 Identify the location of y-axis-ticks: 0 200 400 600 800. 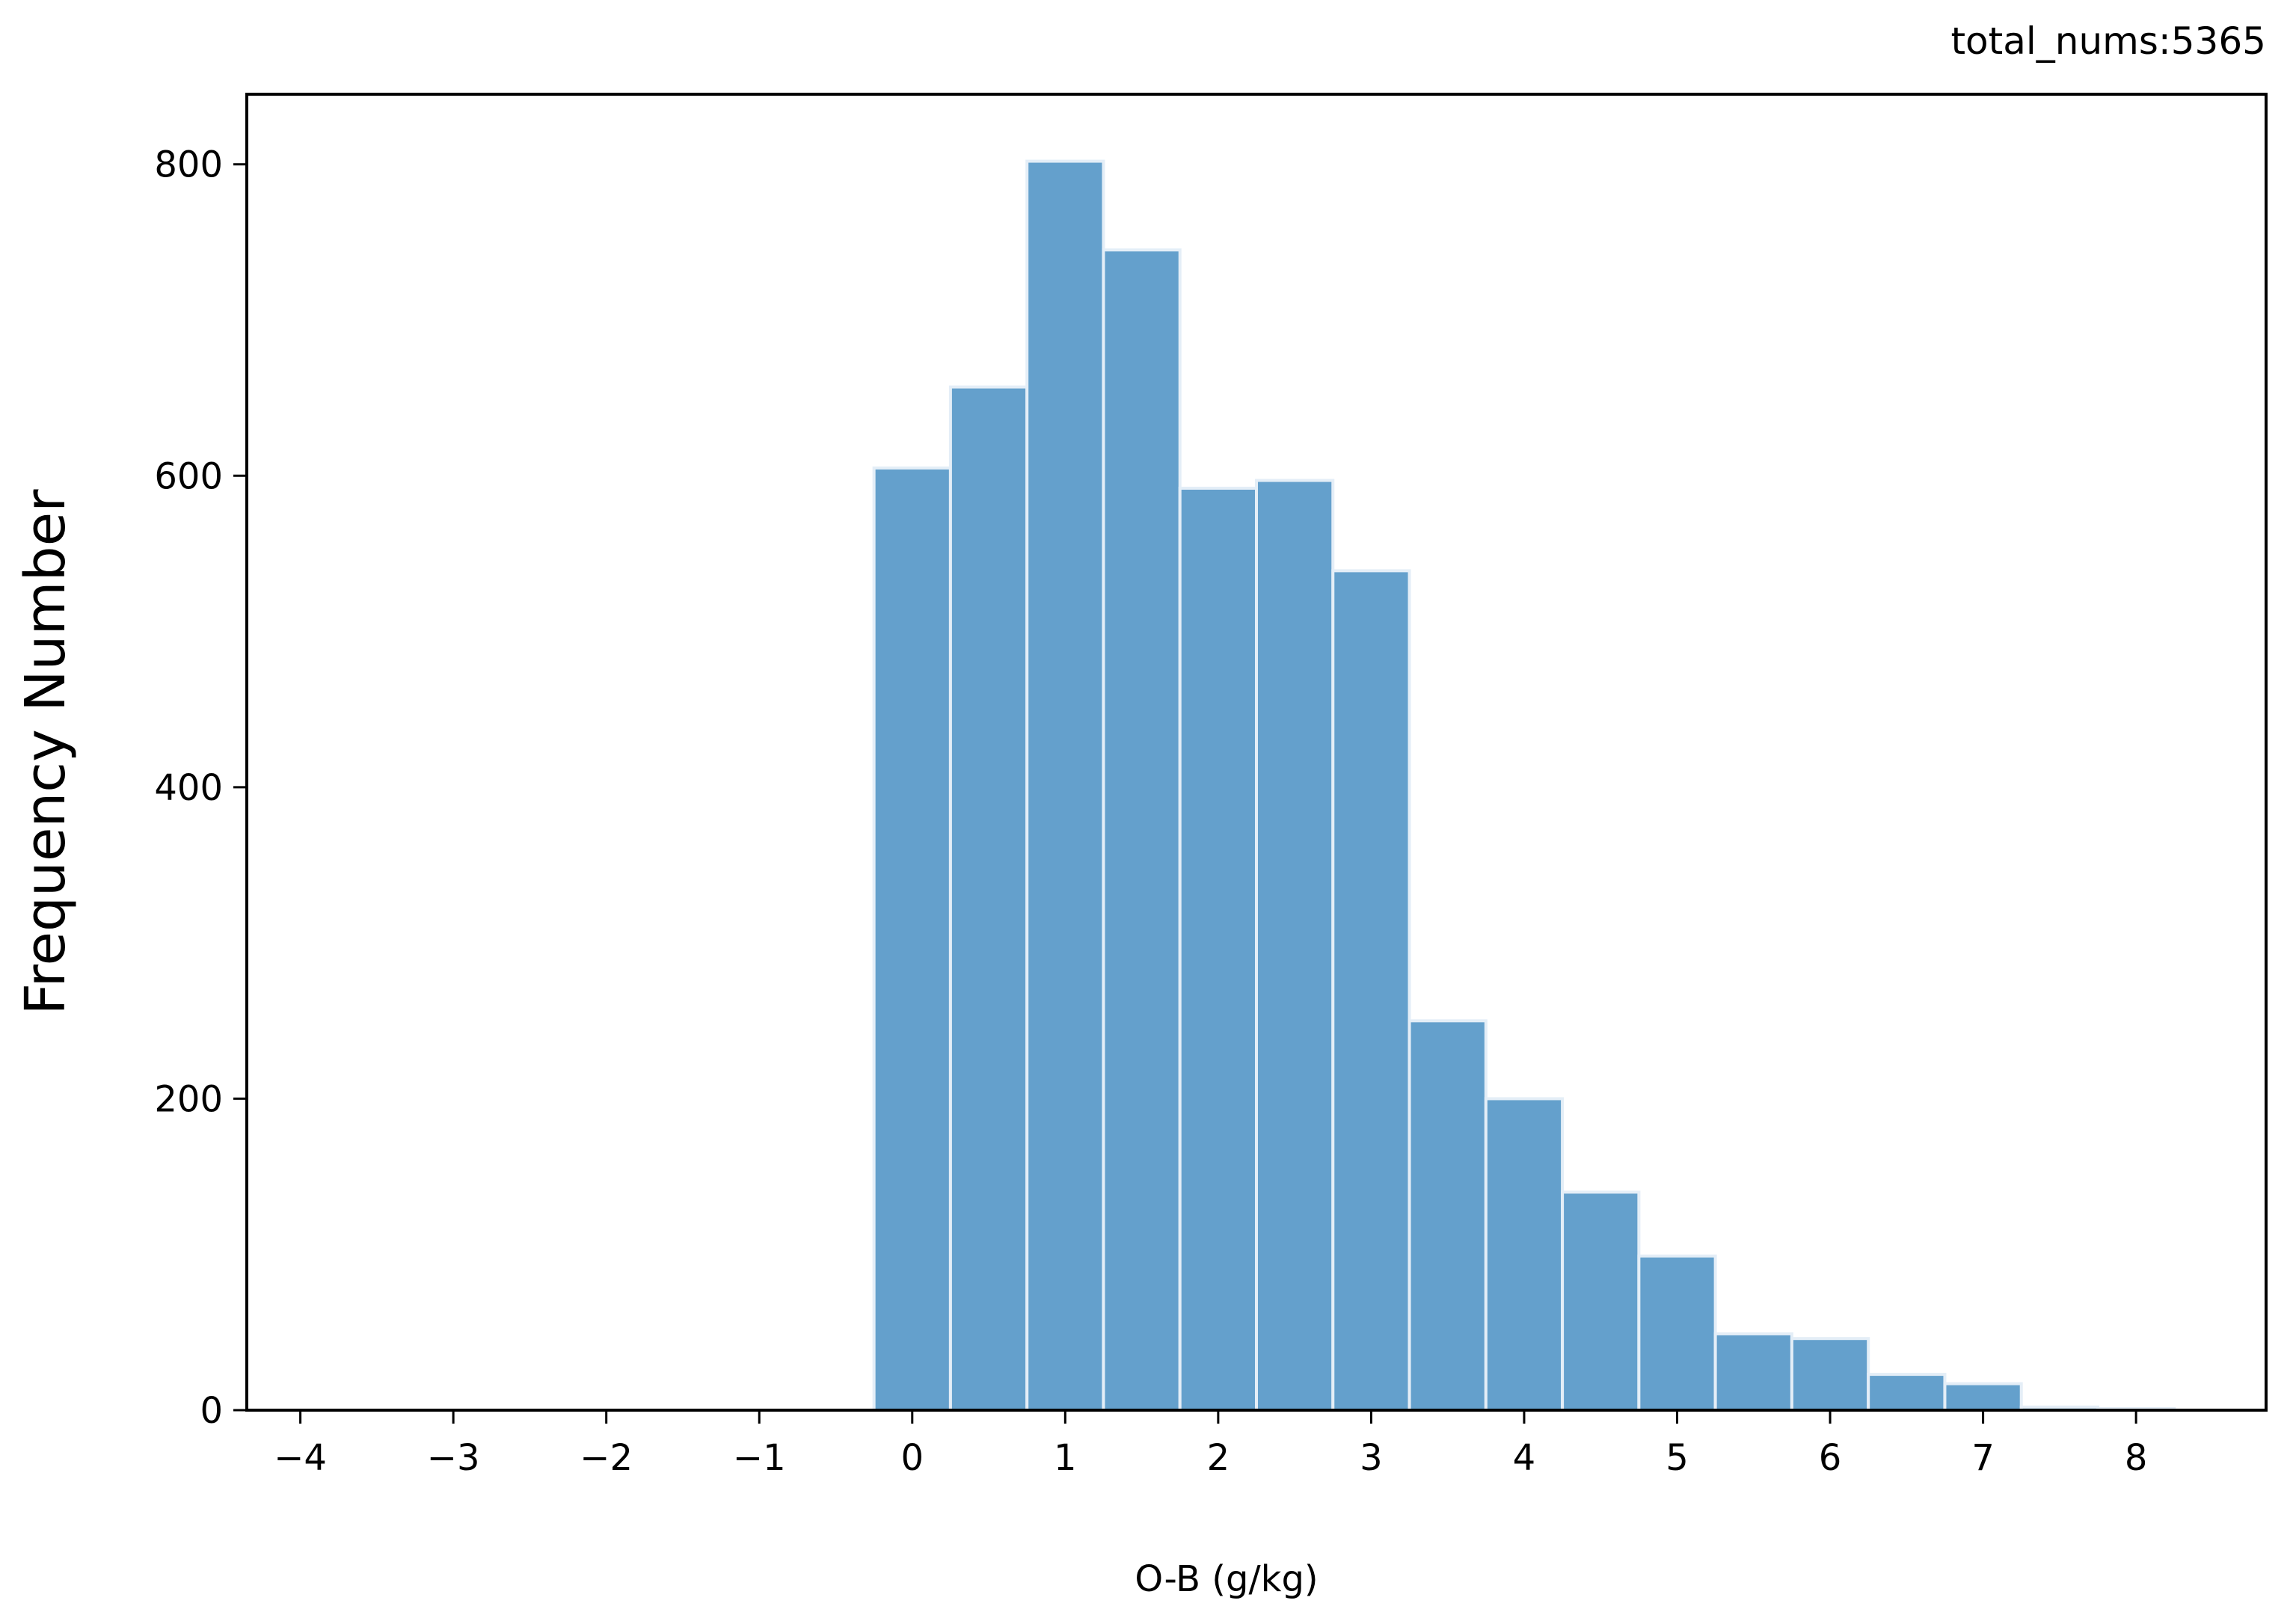
(200, 788).